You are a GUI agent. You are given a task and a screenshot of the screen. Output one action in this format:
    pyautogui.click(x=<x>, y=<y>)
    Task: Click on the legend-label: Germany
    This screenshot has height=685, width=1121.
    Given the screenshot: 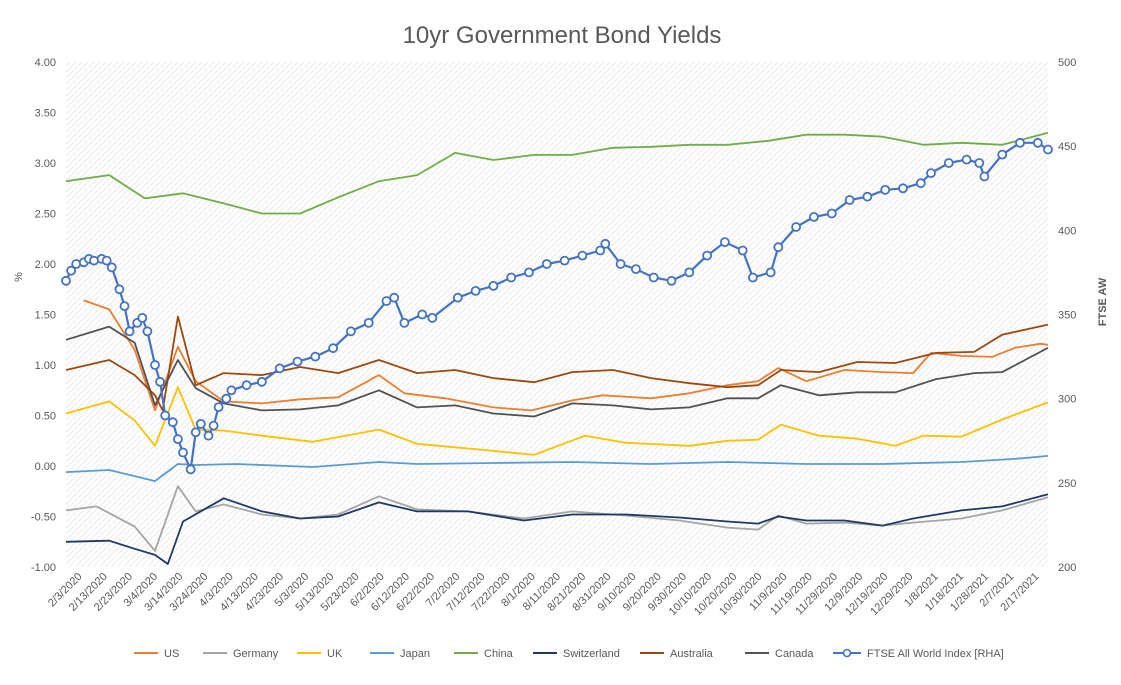 What is the action you would take?
    pyautogui.click(x=256, y=654)
    